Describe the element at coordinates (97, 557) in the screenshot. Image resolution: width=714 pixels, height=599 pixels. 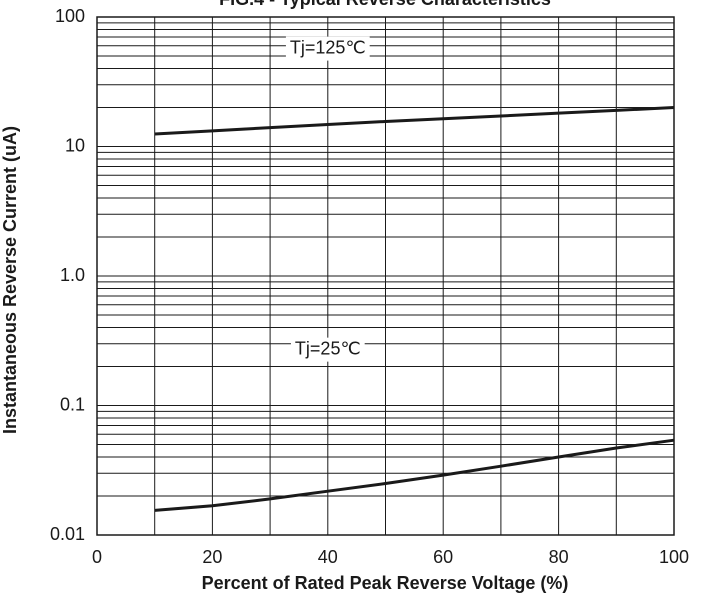
I see `x-tick-label: 0` at that location.